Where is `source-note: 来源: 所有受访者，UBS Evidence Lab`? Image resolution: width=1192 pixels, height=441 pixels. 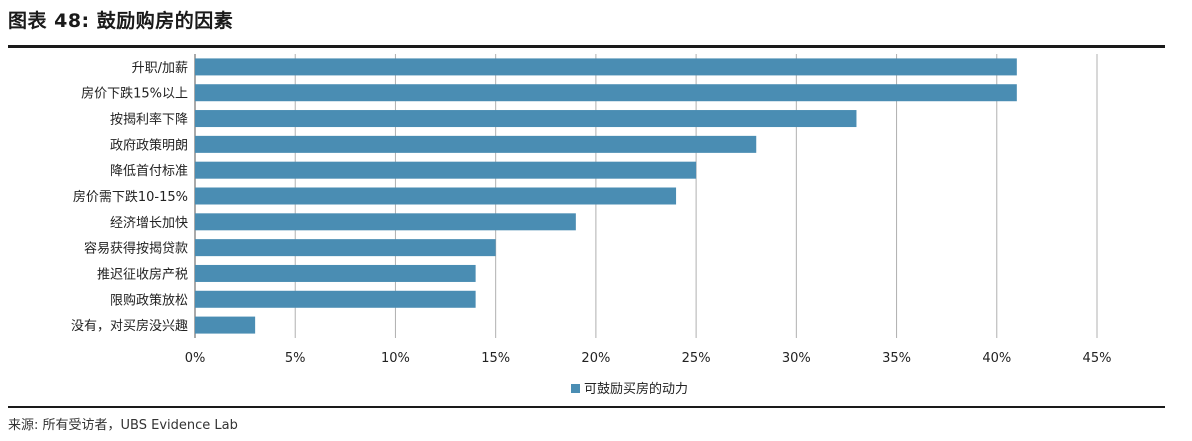 source-note: 来源: 所有受访者，UBS Evidence Lab is located at coordinates (123, 425).